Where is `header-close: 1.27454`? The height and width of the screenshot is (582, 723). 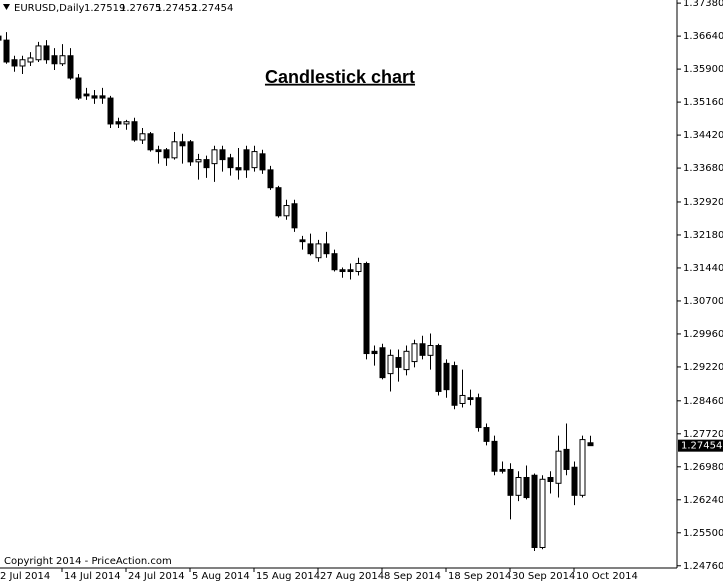
header-close: 1.27454 is located at coordinates (212, 8).